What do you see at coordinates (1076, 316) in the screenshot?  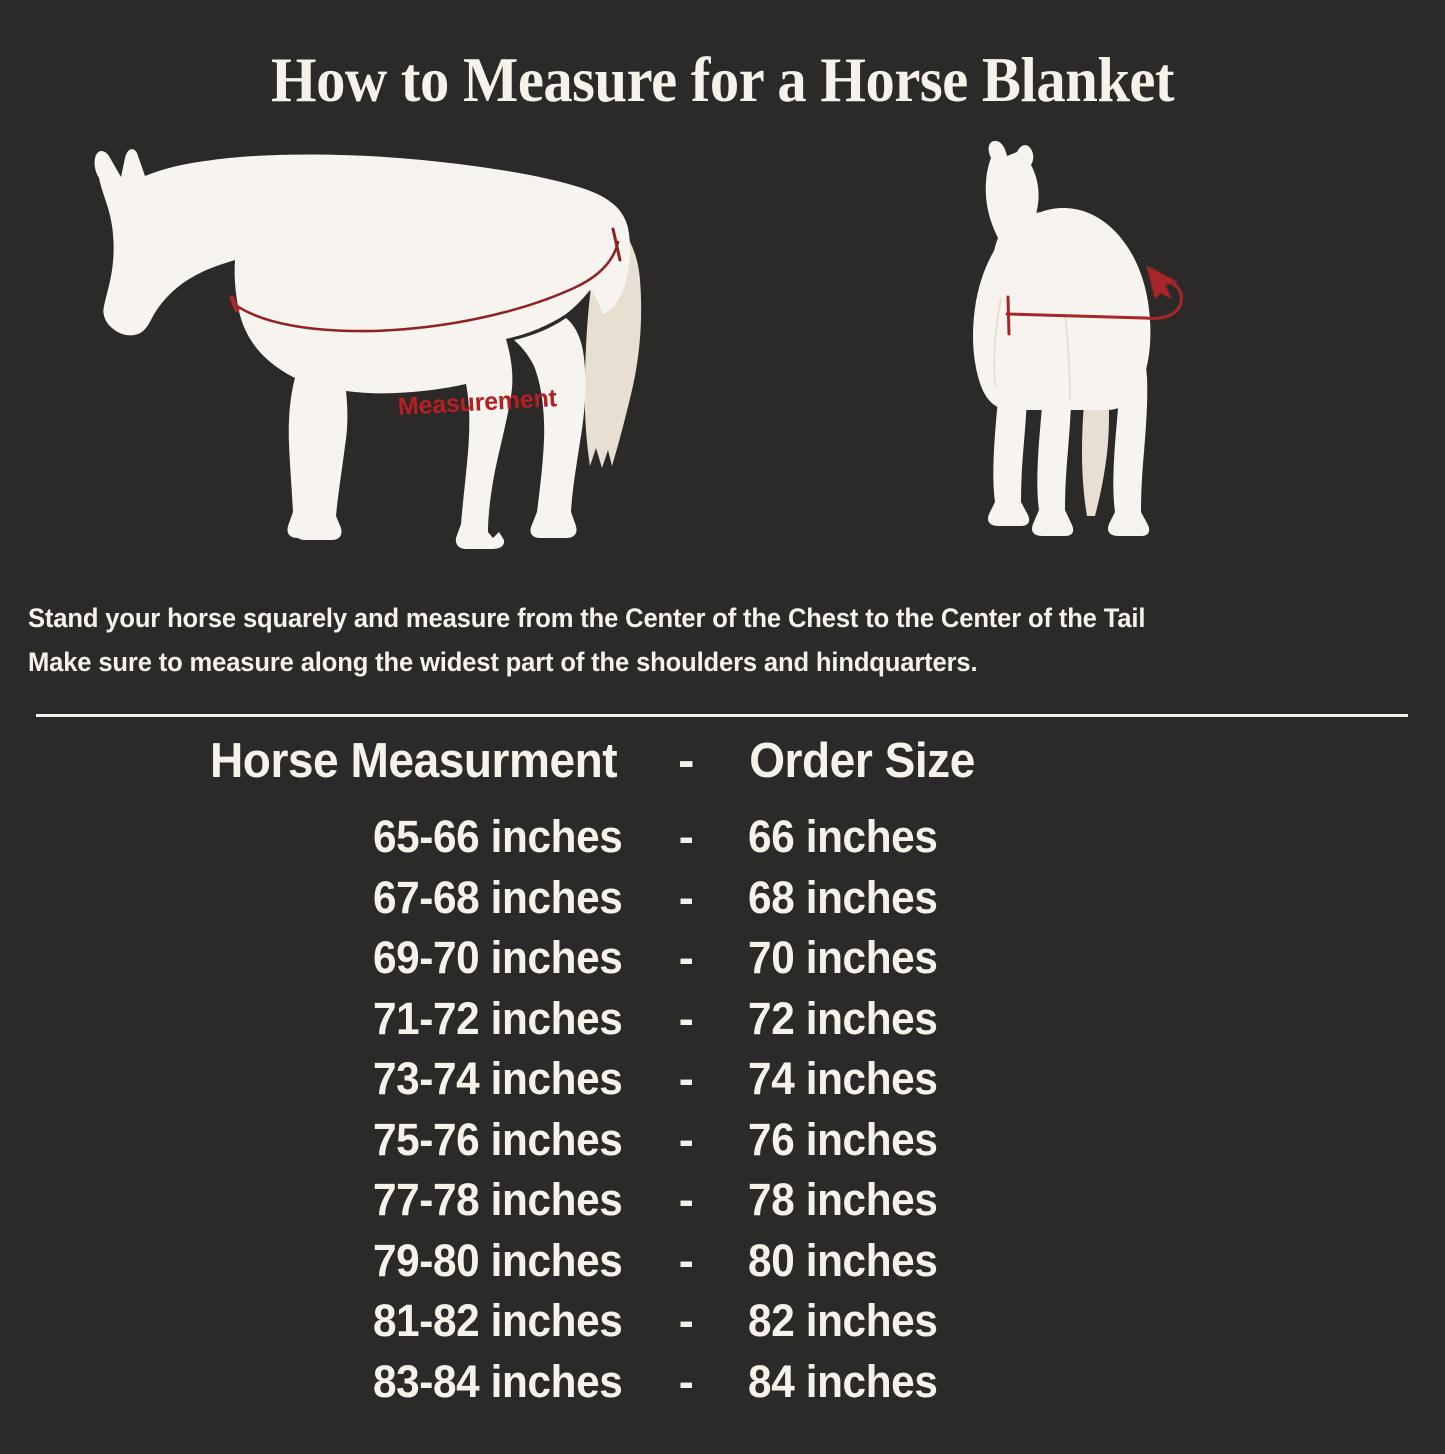 I see `measurement-line-rear` at bounding box center [1076, 316].